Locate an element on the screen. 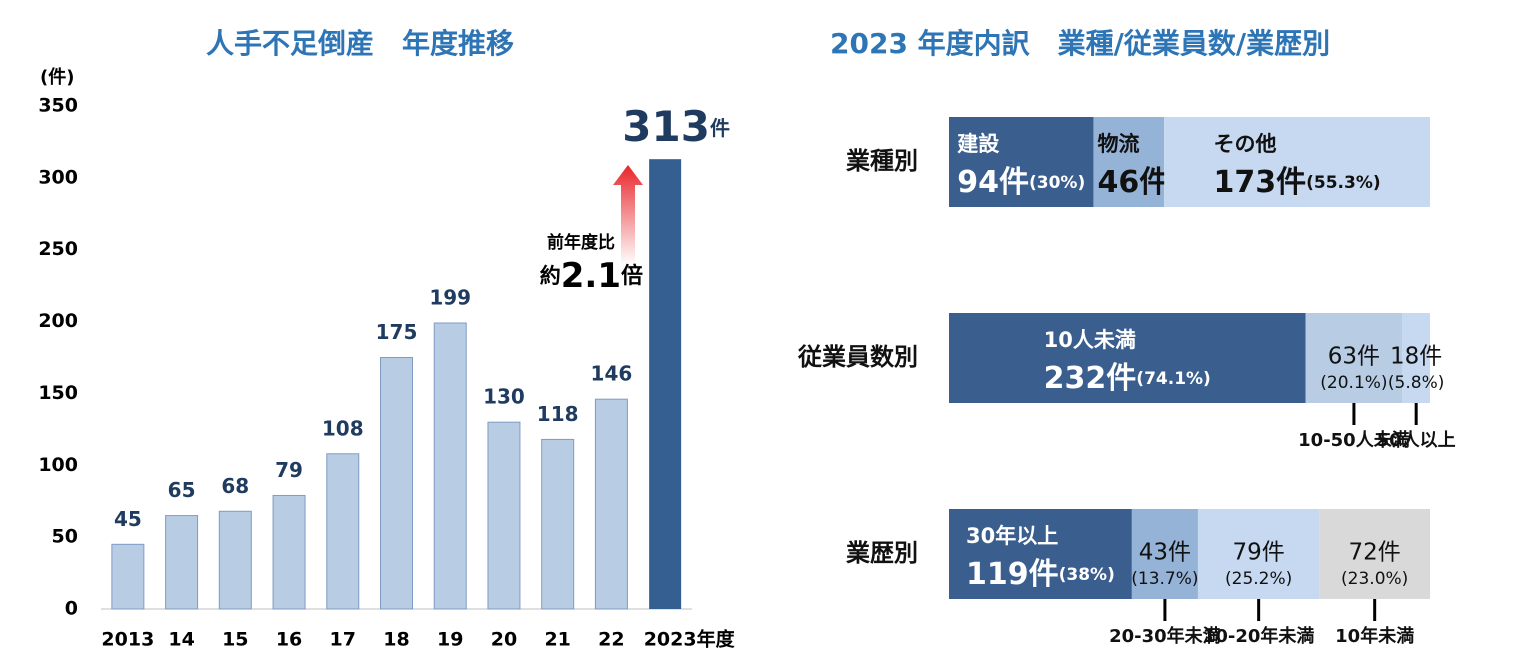 This screenshot has width=1516, height=656. segment-label: その他 is located at coordinates (1244, 144).